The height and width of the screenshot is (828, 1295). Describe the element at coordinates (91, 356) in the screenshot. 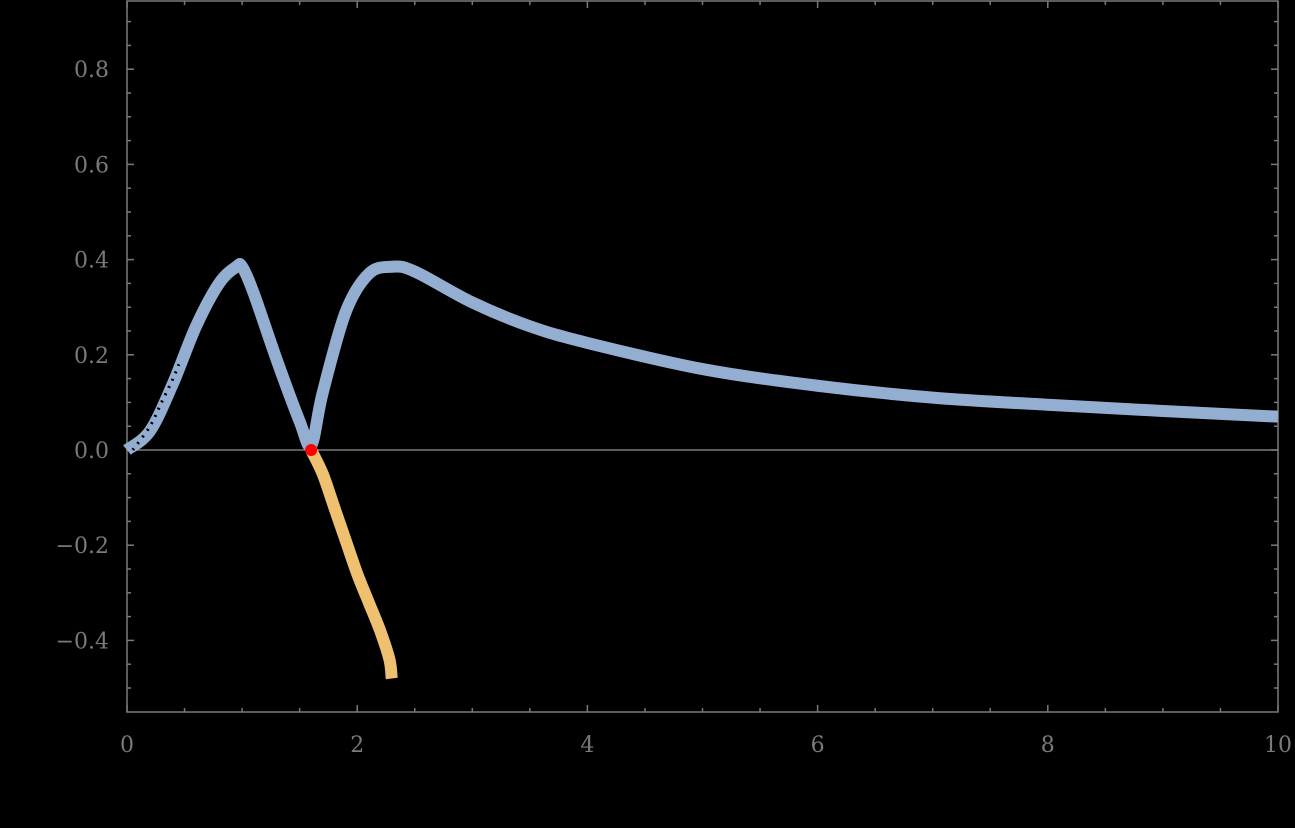

I see `y-tick-label: 0.2` at that location.